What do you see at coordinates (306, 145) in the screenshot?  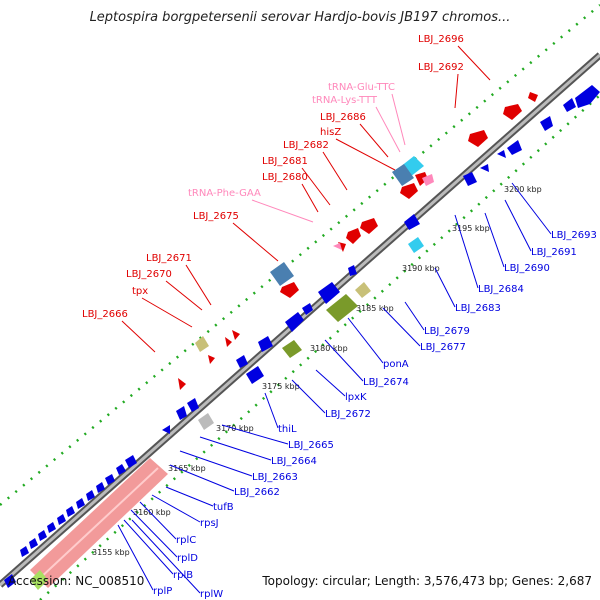 I see `gene-label: LBJ_2682` at bounding box center [306, 145].